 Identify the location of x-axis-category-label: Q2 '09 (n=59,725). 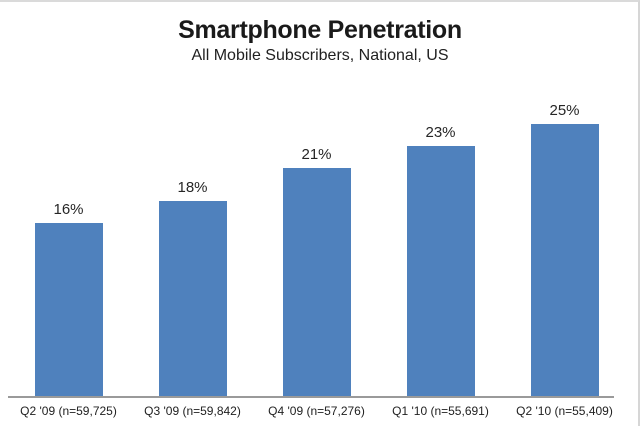
(68, 411).